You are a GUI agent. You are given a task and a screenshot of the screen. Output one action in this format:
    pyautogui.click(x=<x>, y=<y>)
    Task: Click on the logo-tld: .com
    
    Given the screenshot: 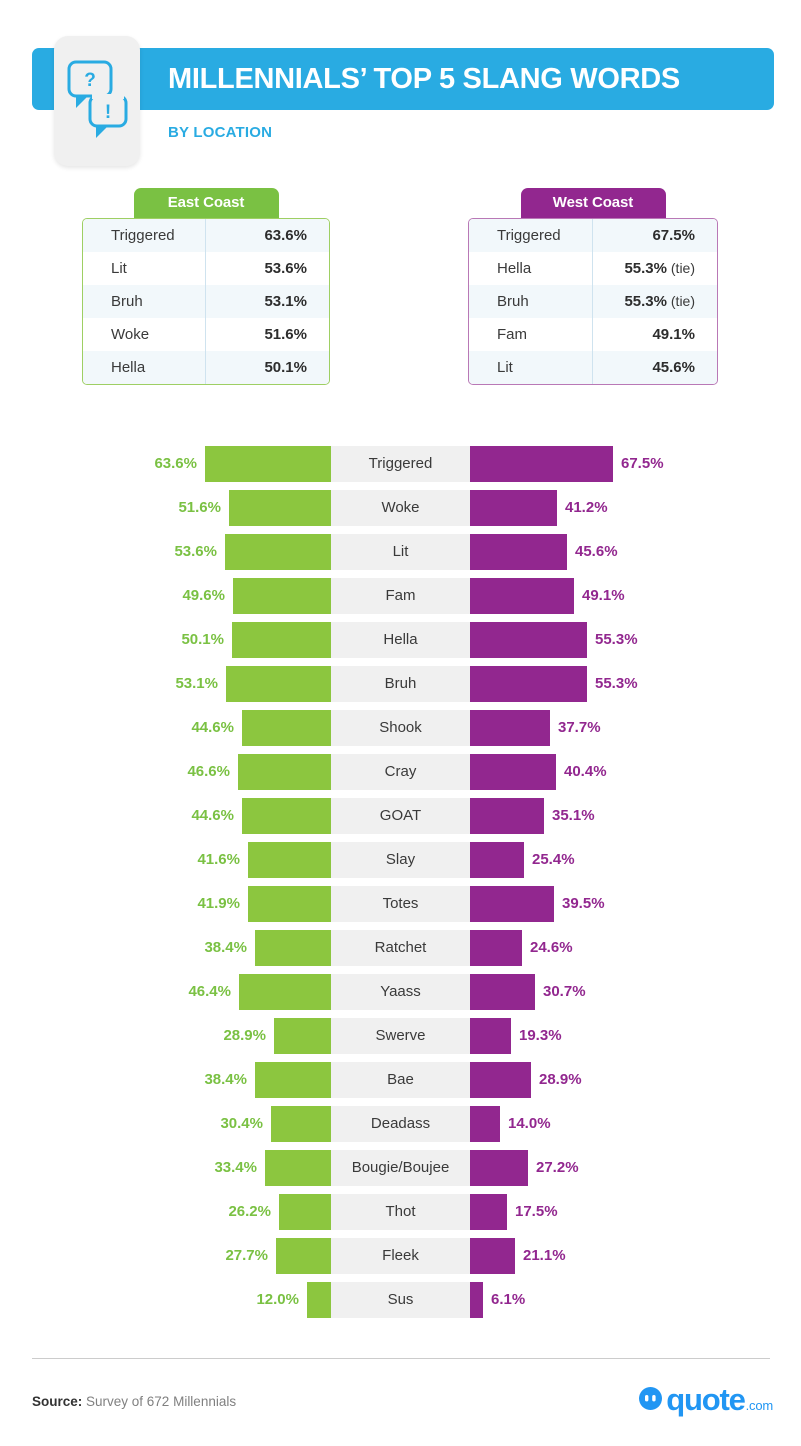 What is the action you would take?
    pyautogui.click(x=759, y=1405)
    